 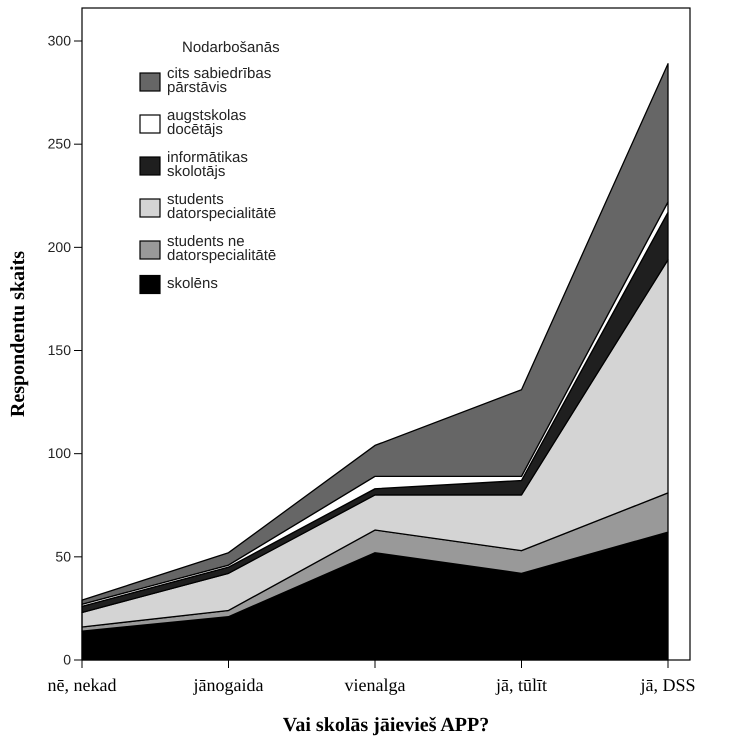 What do you see at coordinates (67, 659) in the screenshot?
I see `y-tick-label: 0` at bounding box center [67, 659].